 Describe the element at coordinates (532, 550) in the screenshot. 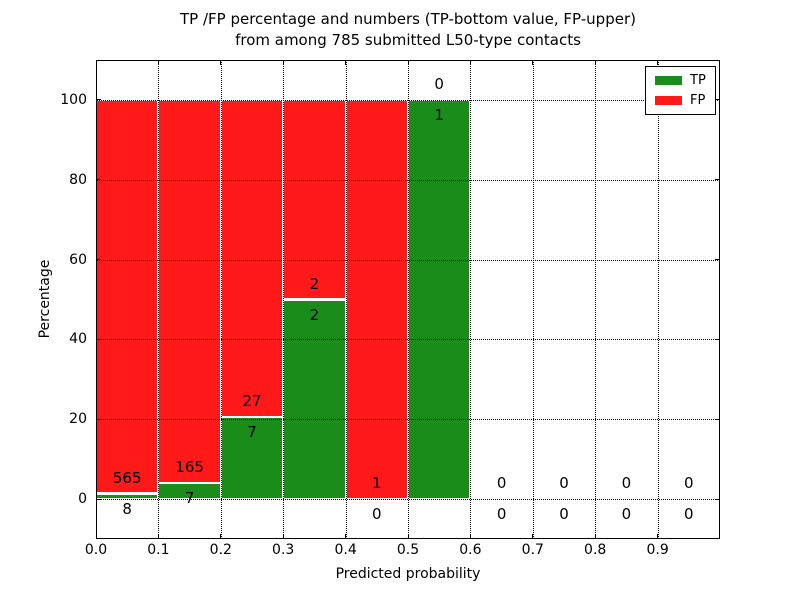

I see `x-tick-label: 0.7` at that location.